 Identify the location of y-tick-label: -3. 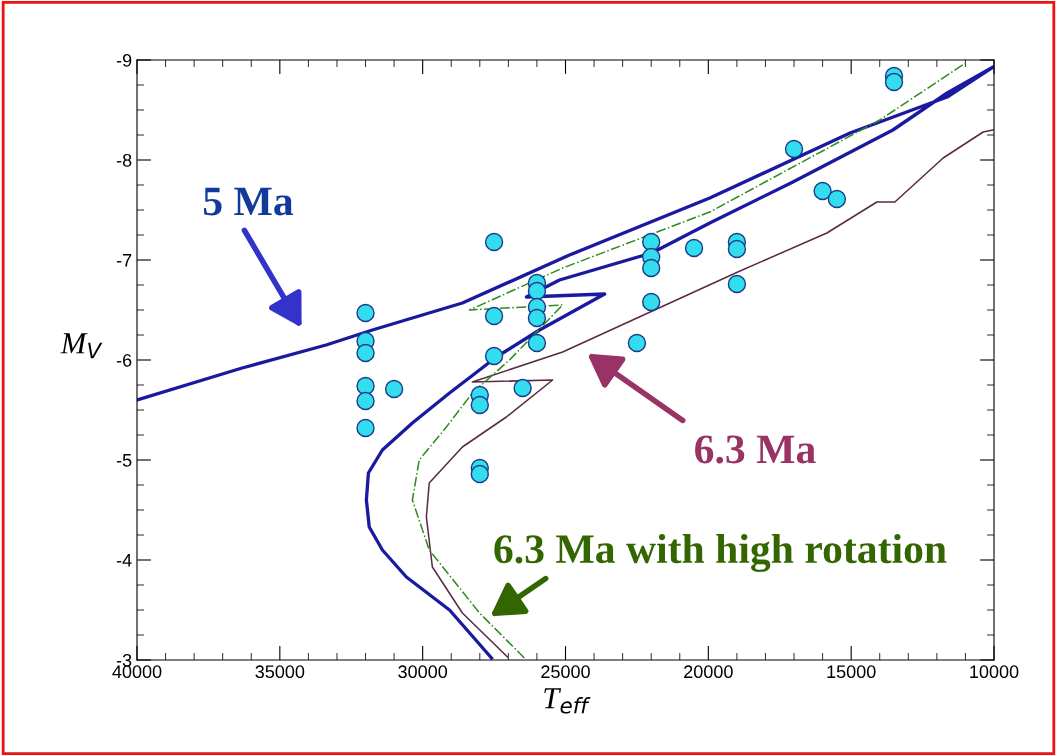
(124, 660).